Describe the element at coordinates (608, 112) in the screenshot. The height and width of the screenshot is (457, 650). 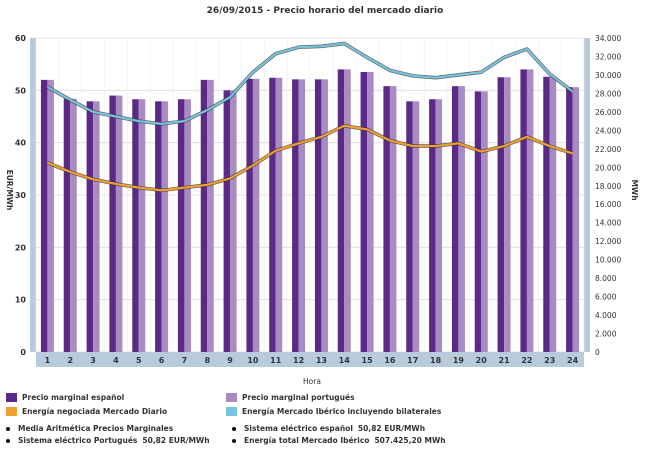
I see `y-tick-label-right: 26.000` at that location.